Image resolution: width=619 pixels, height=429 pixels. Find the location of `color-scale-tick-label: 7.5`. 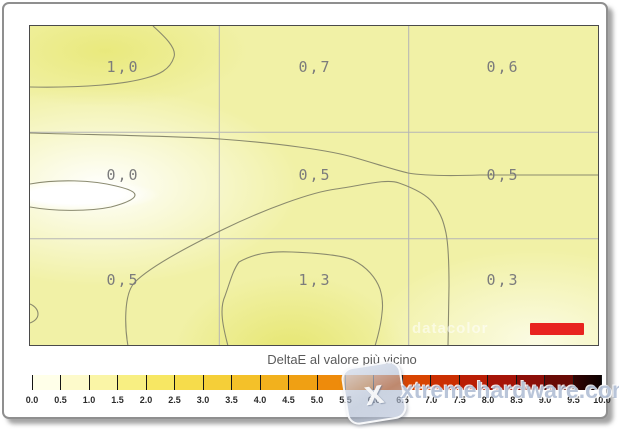

color-scale-tick-label: 7.5 is located at coordinates (459, 400).